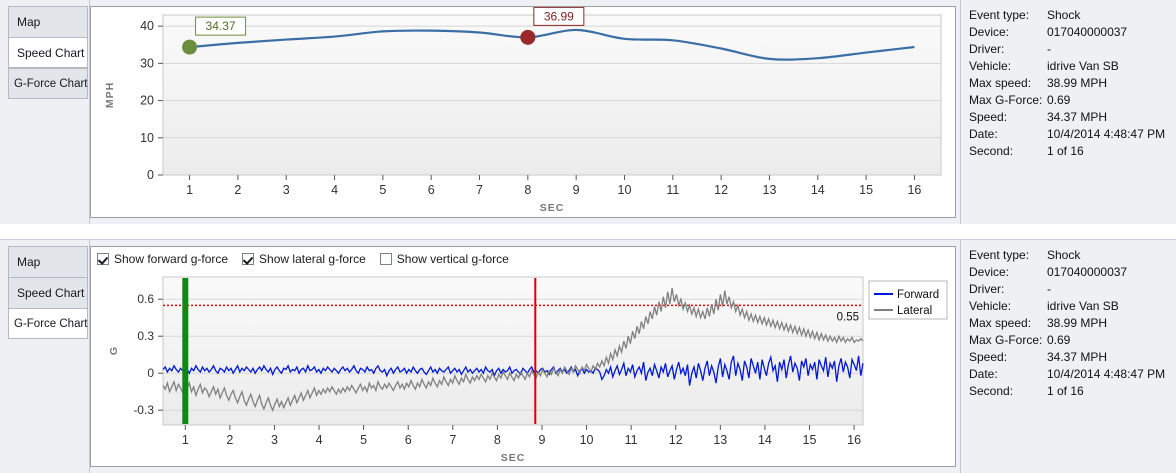  Describe the element at coordinates (51, 52) in the screenshot. I see `tab-label: Speed Chart` at that location.